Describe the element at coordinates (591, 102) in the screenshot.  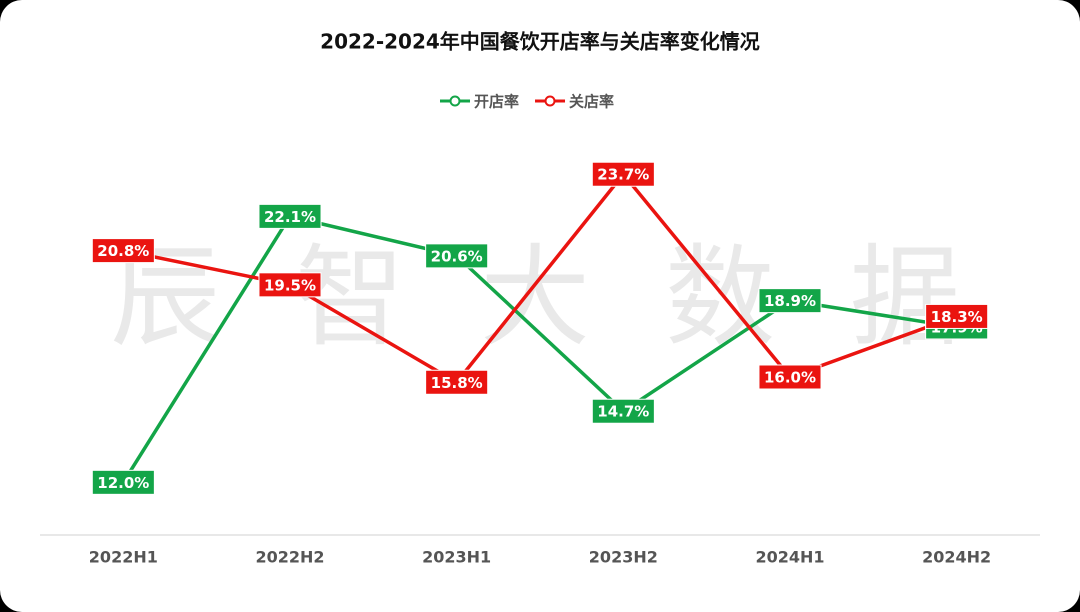
I see `legend-label: 关店率` at that location.